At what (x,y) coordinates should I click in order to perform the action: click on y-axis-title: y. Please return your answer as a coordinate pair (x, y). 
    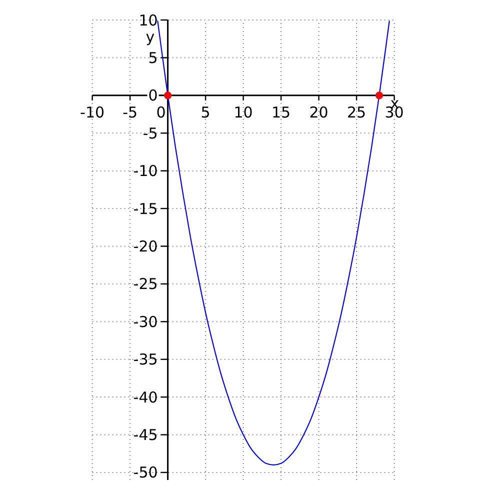
    Looking at the image, I should click on (150, 37).